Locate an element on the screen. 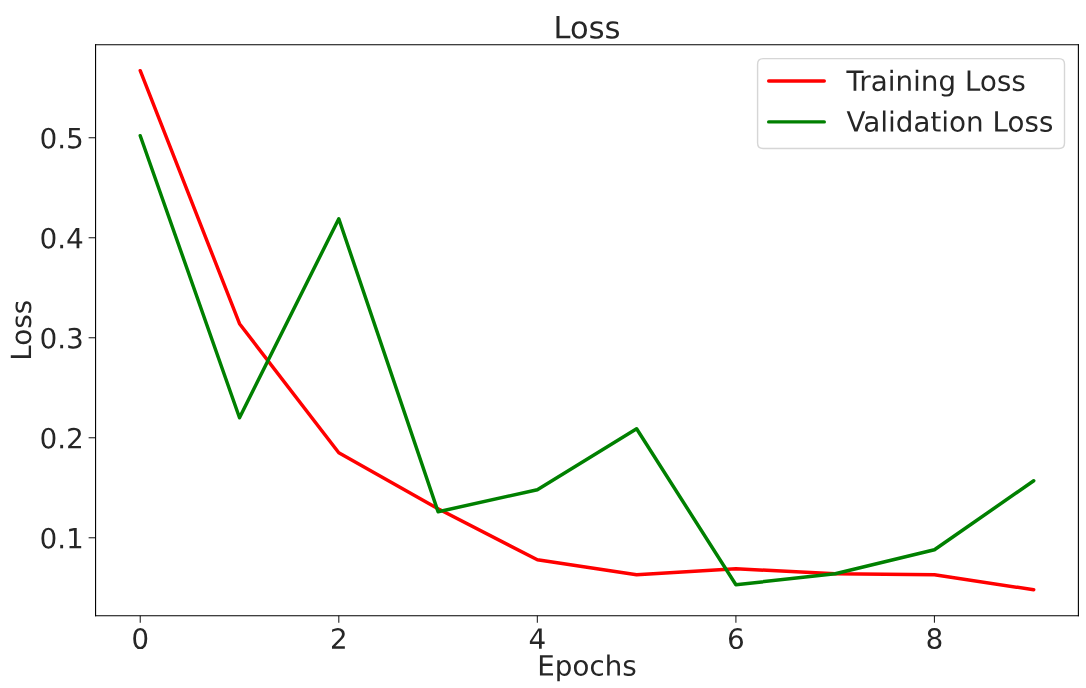 The width and height of the screenshot is (1086, 688). y-tick-label: 0.5 is located at coordinates (61, 138).